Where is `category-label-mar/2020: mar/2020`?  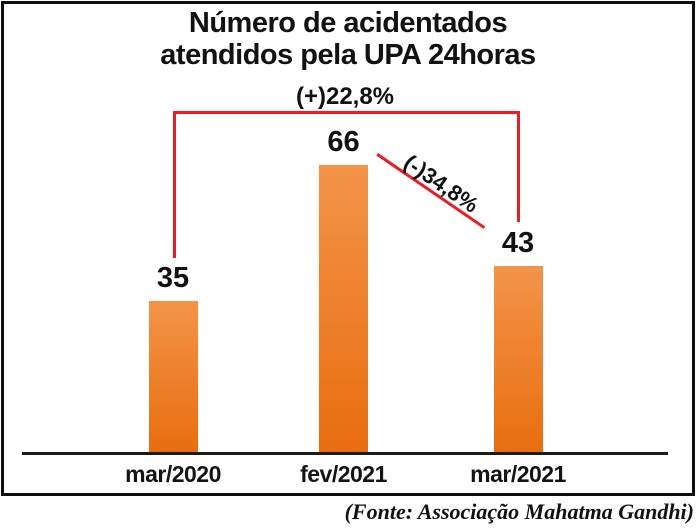 category-label-mar/2020: mar/2020 is located at coordinates (173, 474).